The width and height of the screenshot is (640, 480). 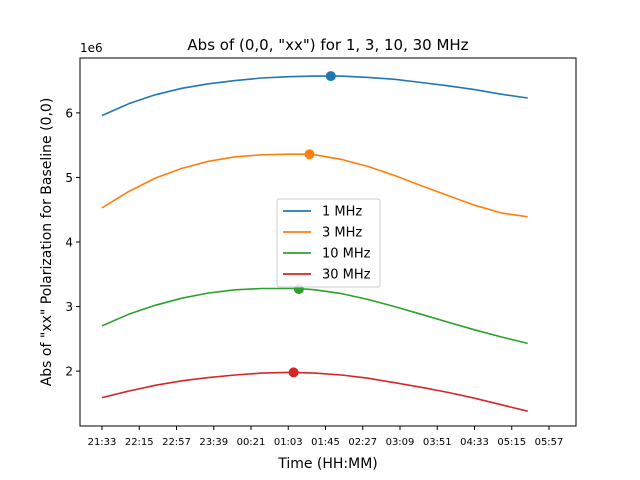 I want to click on x-tick-label: 23:39, so click(x=213, y=442).